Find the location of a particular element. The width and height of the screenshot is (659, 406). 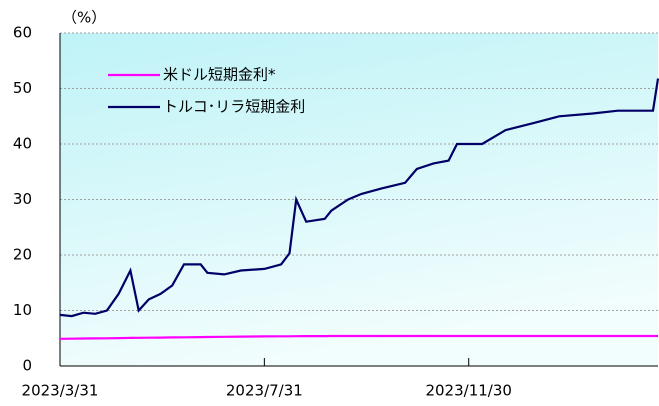

y-tick-label: 40 is located at coordinates (22, 144).